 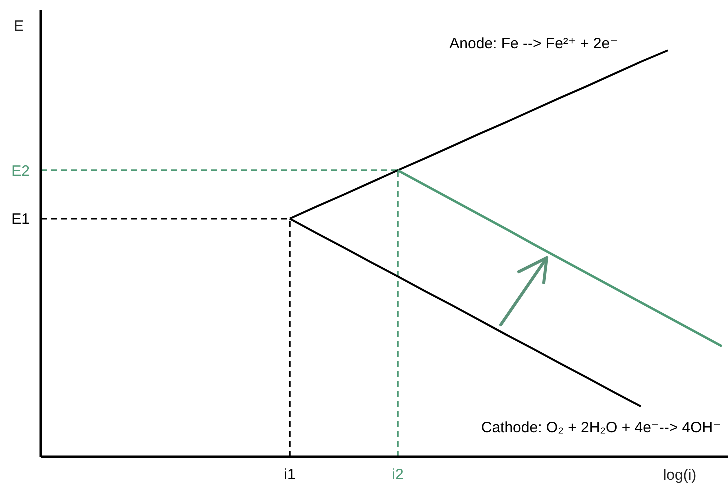 I want to click on ref-line-label: E2, so click(x=21, y=171).